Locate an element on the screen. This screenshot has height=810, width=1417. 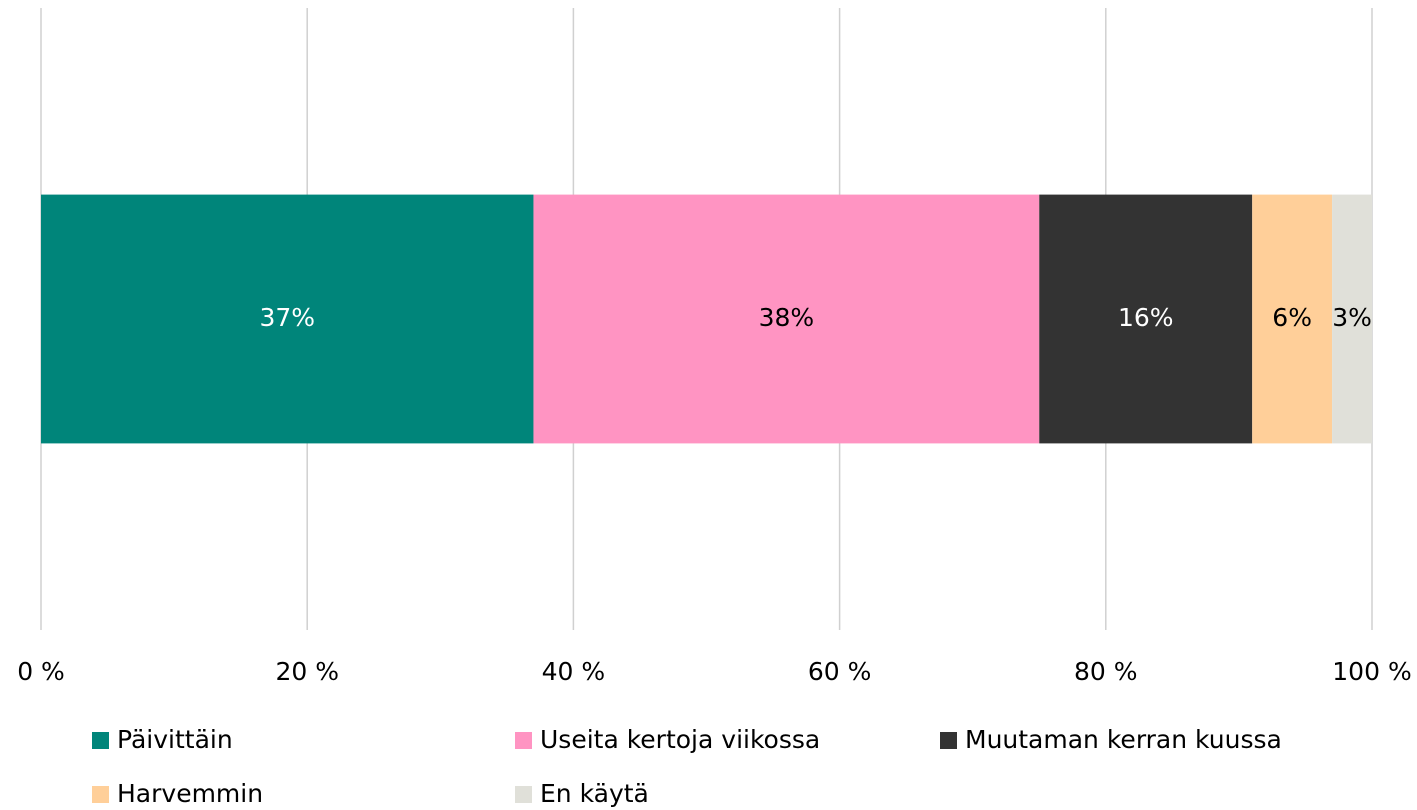
legend-label: Useita kertoja viikossa is located at coordinates (680, 739).